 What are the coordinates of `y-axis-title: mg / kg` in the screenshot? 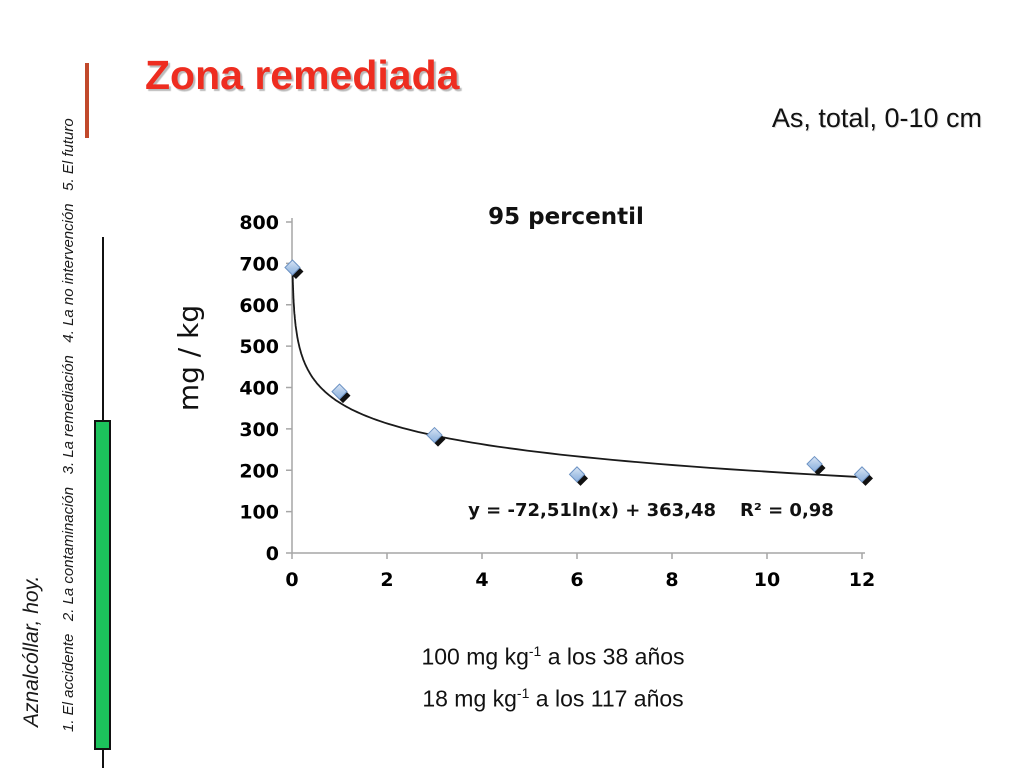 It's located at (188, 358).